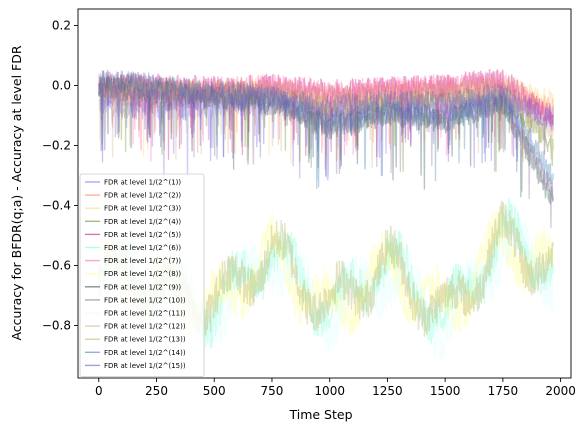 This screenshot has width=581, height=432. I want to click on legend-label: FDR at level 1/(2^(11)), so click(145, 314).